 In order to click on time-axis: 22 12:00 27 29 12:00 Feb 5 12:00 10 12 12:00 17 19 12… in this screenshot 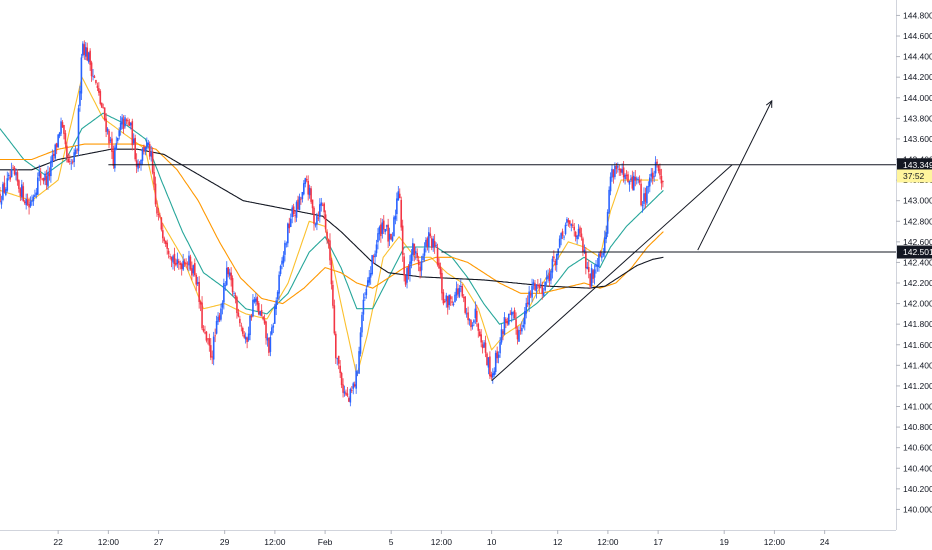, I will do `click(441, 538)`.